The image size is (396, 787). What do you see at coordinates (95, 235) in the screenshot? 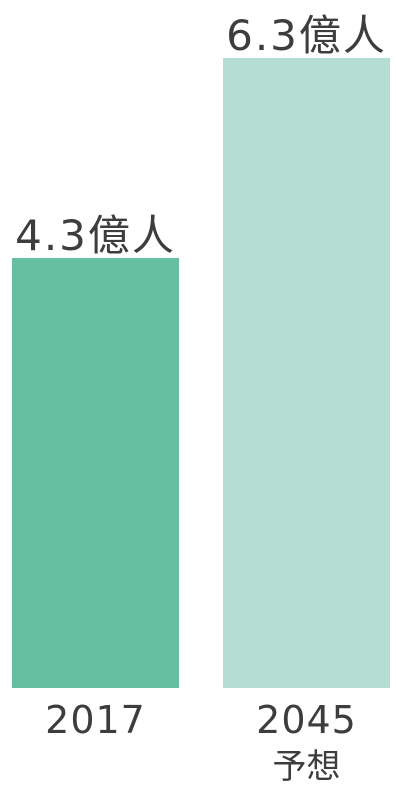
I see `value-label-2017: 4.3億人` at bounding box center [95, 235].